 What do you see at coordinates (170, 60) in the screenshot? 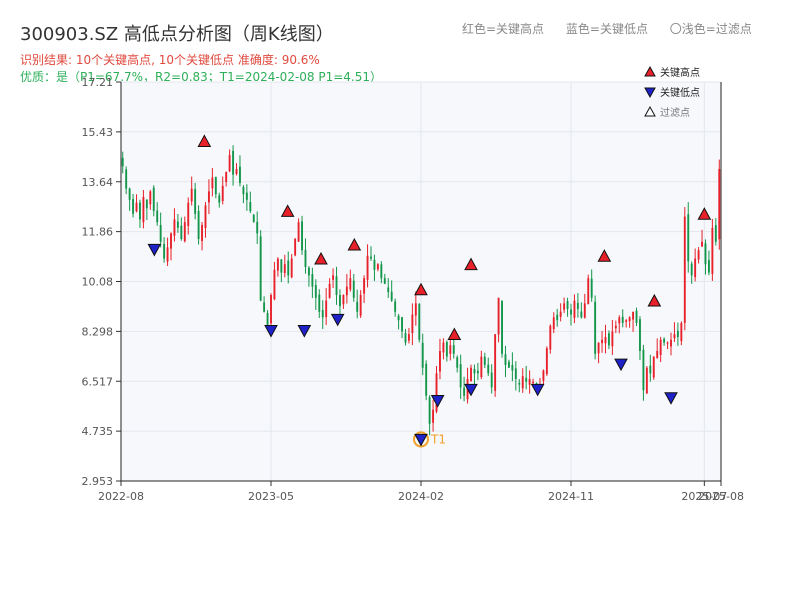
I see `result-summary: 识别结果: 10个关键高点, 10个关键低点 准确度: 90.6%` at bounding box center [170, 60].